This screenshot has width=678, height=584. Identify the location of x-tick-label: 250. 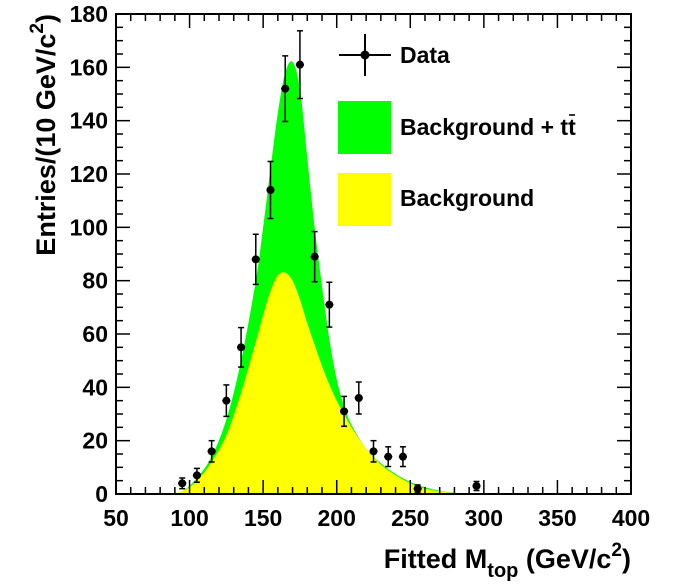
(410, 518).